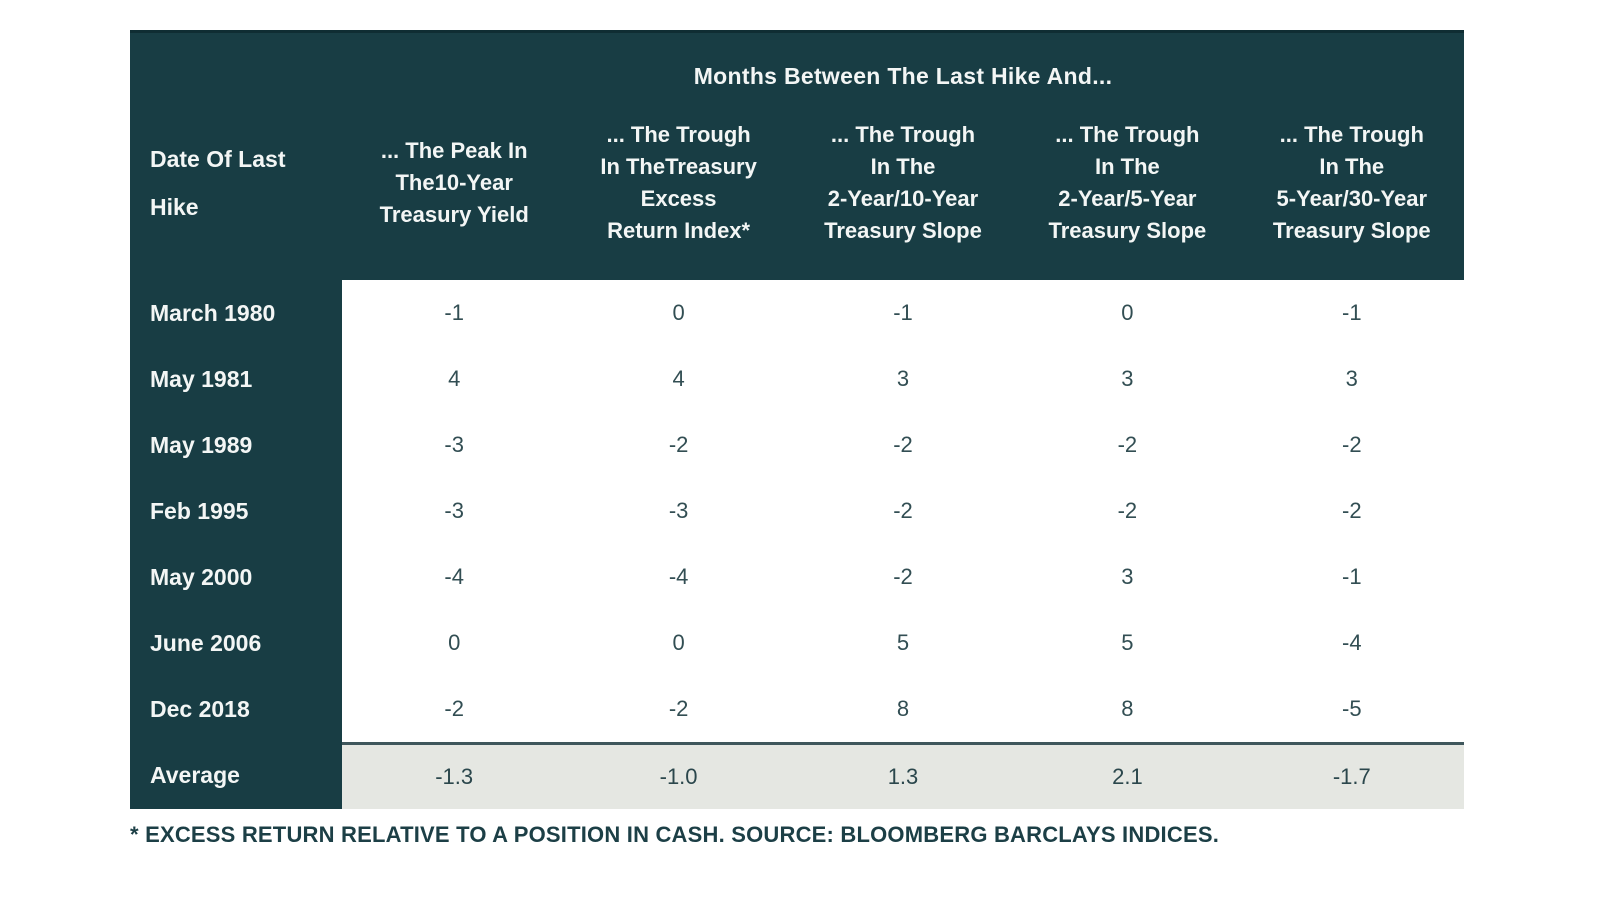 The image size is (1600, 907). I want to click on average-cell: -1.3, so click(454, 775).